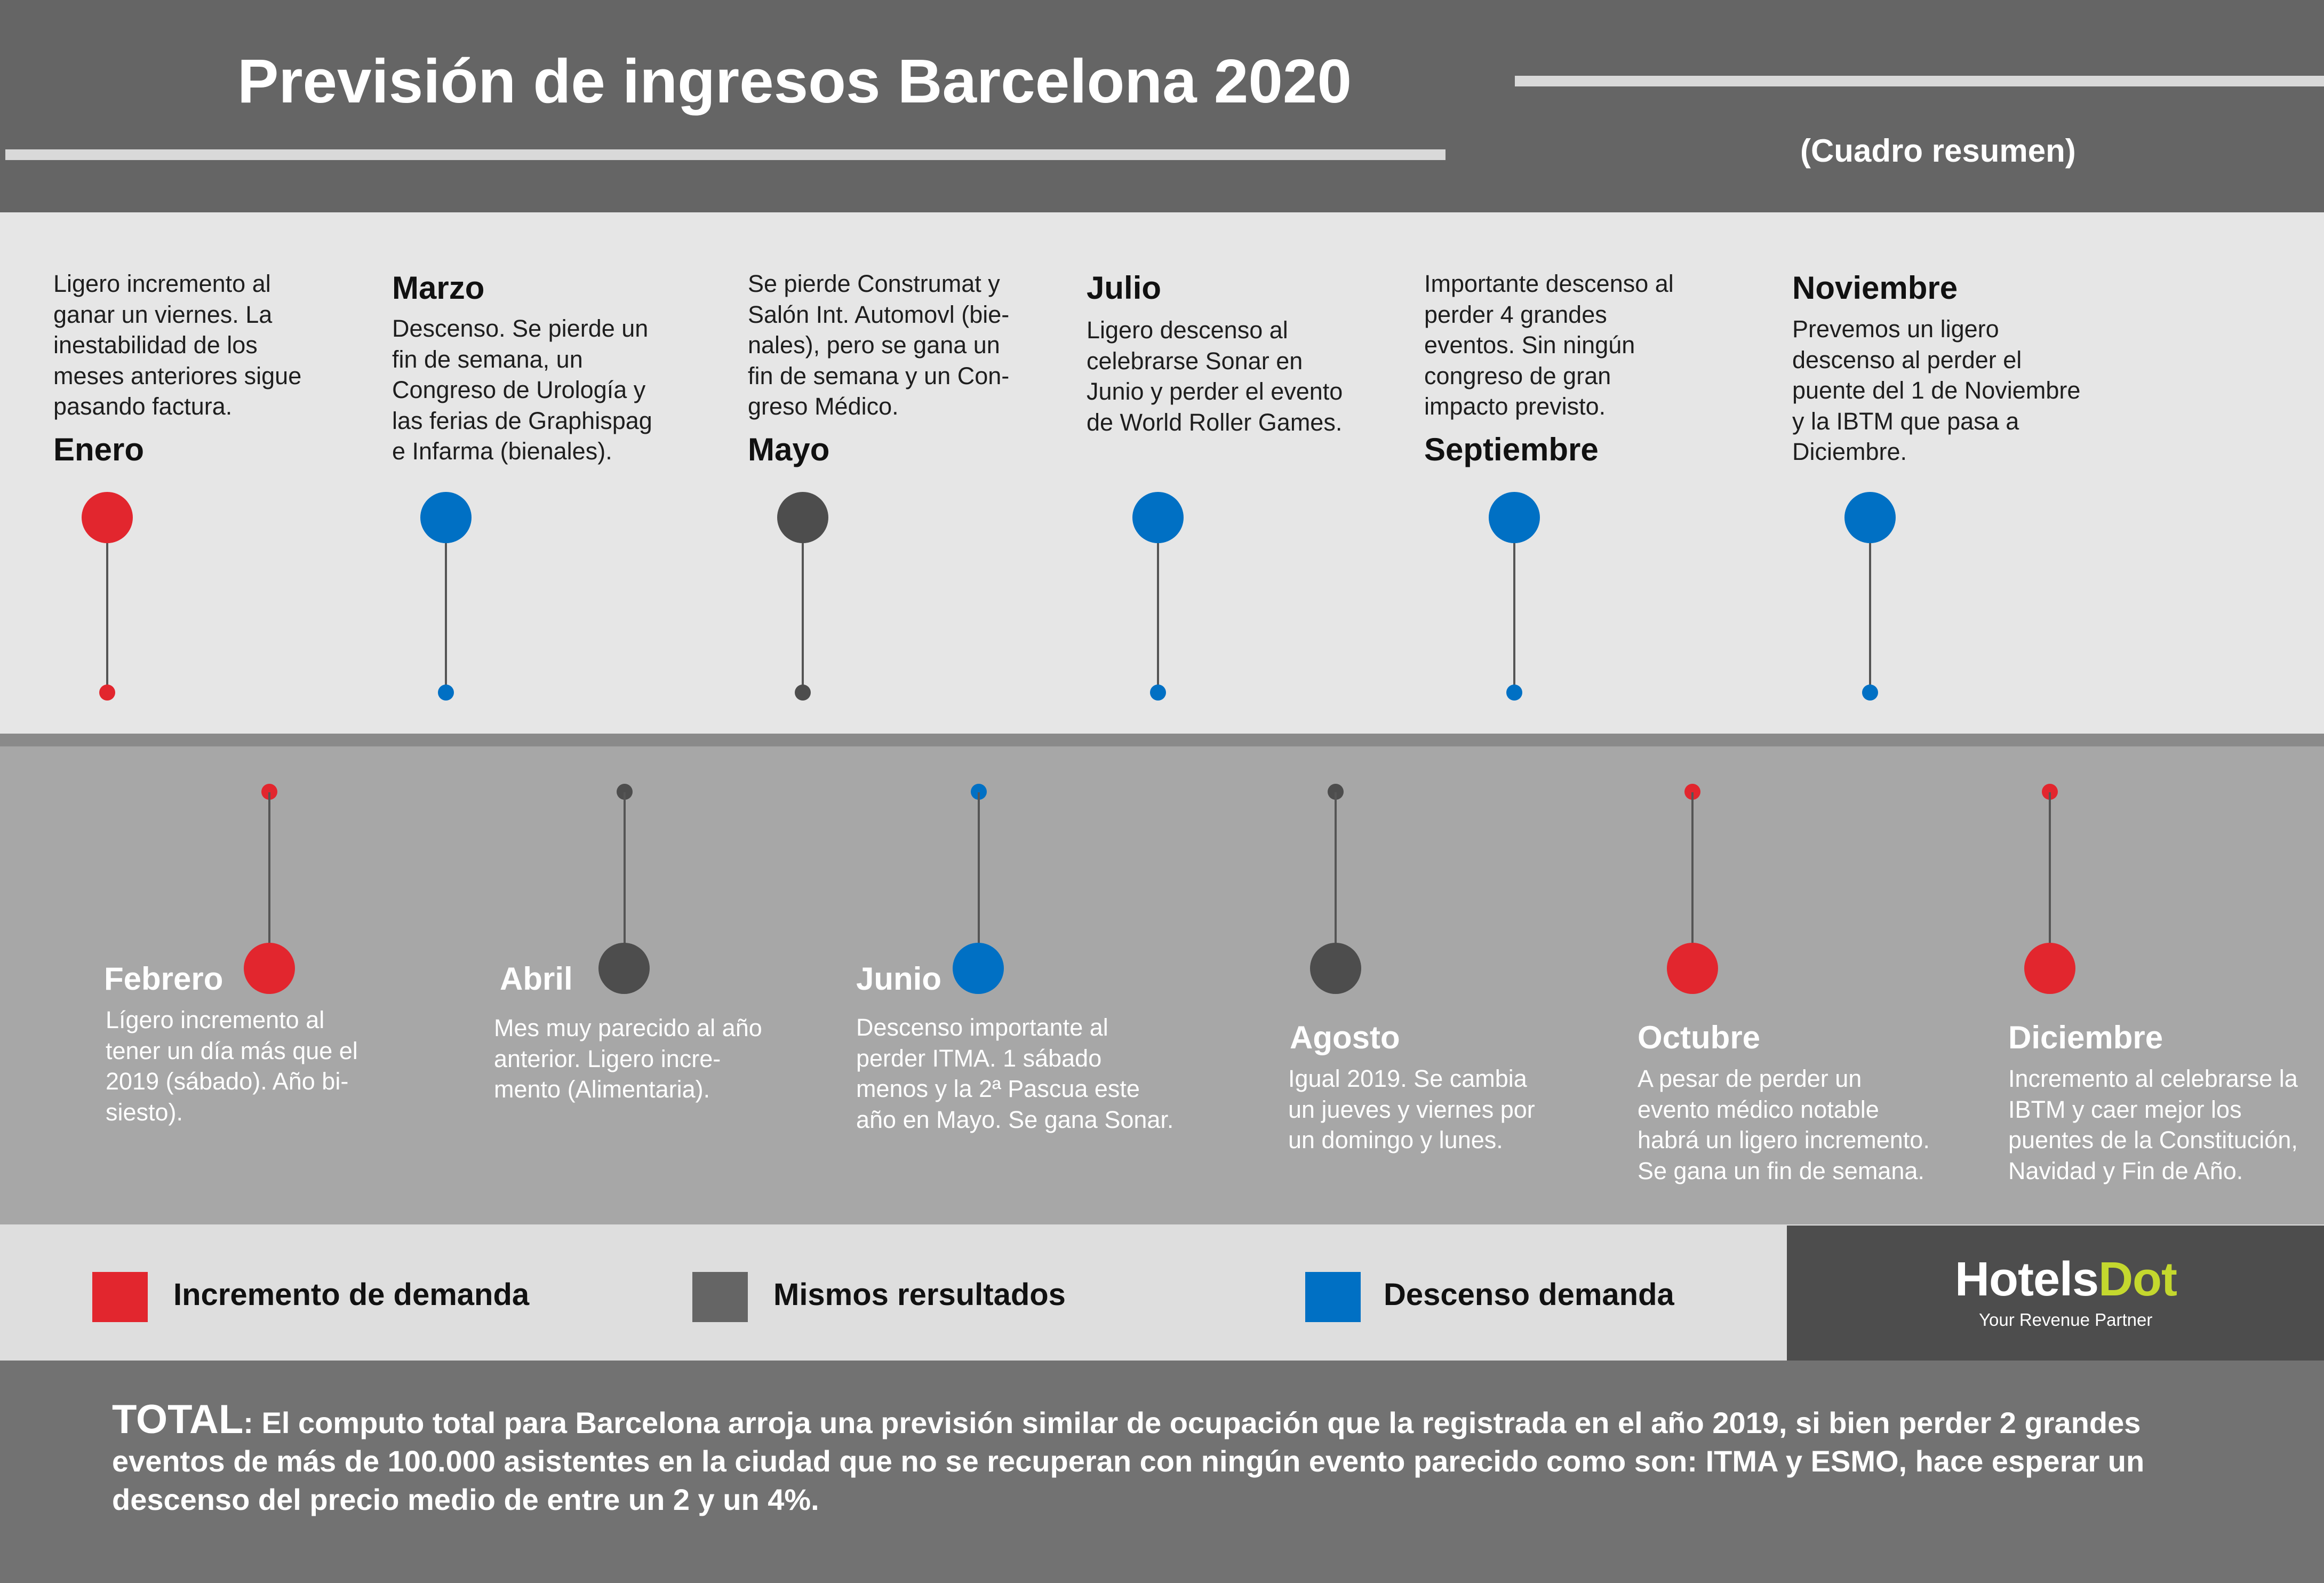 This screenshot has height=1583, width=2324. What do you see at coordinates (536, 979) in the screenshot?
I see `month-name: Abril` at bounding box center [536, 979].